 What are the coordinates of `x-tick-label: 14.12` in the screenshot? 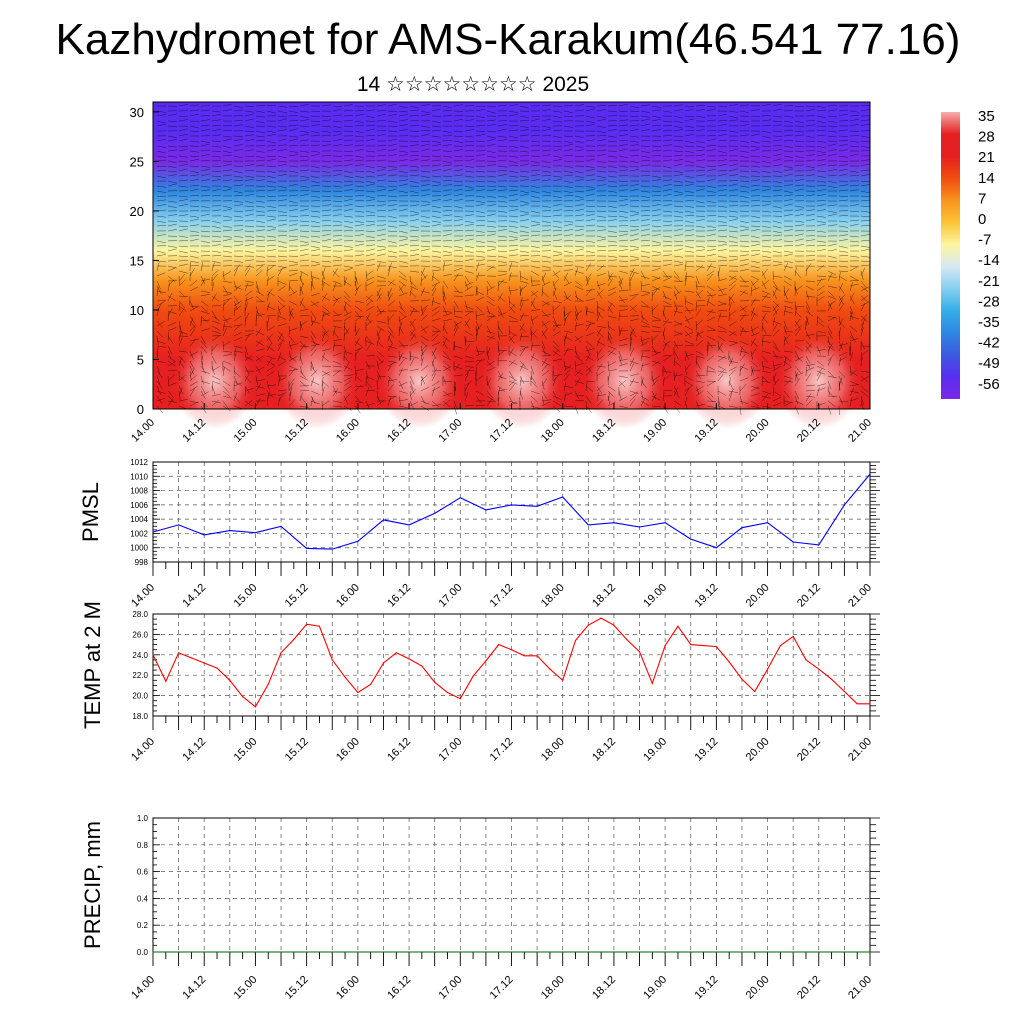 It's located at (194, 596).